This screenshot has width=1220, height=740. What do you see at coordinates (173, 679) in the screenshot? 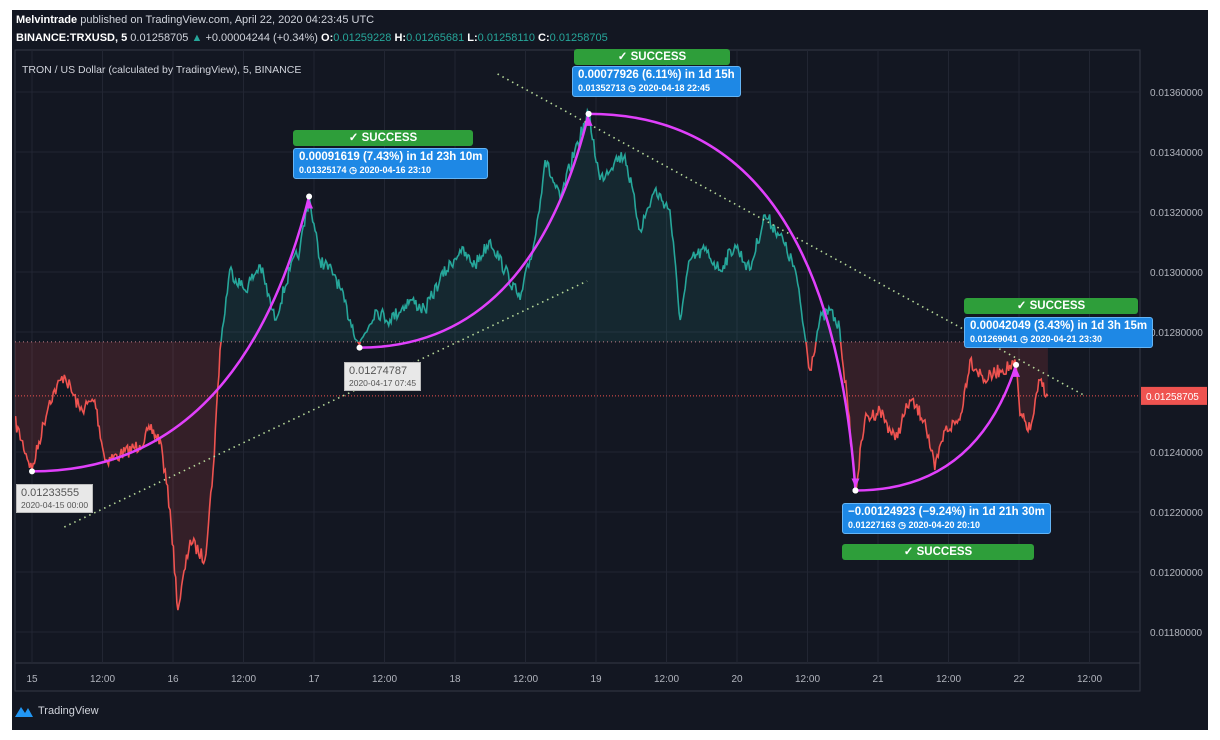
I see `x-tick-label: 16` at bounding box center [173, 679].